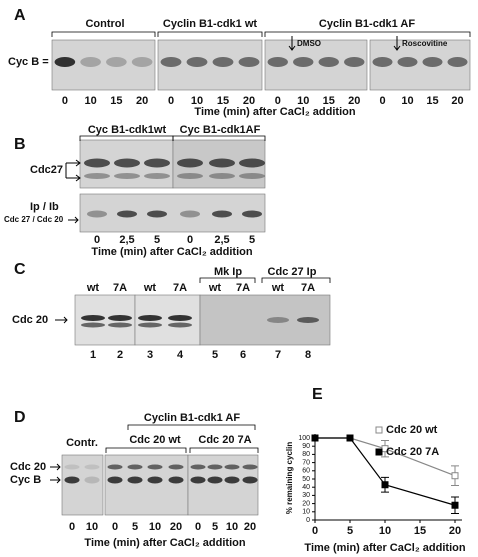 Image resolution: width=478 pixels, height=557 pixels. What do you see at coordinates (28, 62) in the screenshot?
I see `row-label: Cyc B =` at bounding box center [28, 62].